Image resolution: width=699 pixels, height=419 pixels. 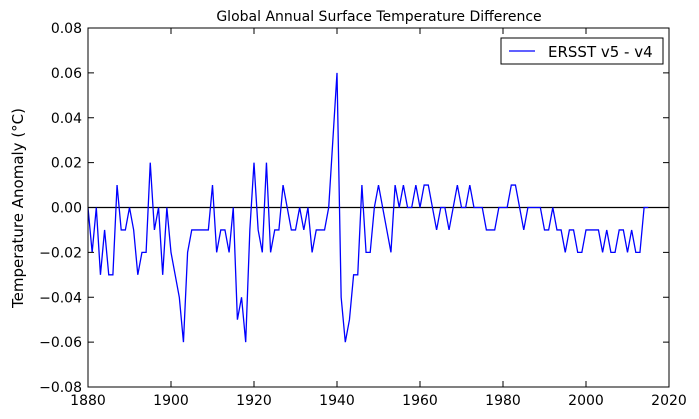 I want to click on x-tick-label: 1980, so click(x=503, y=401).